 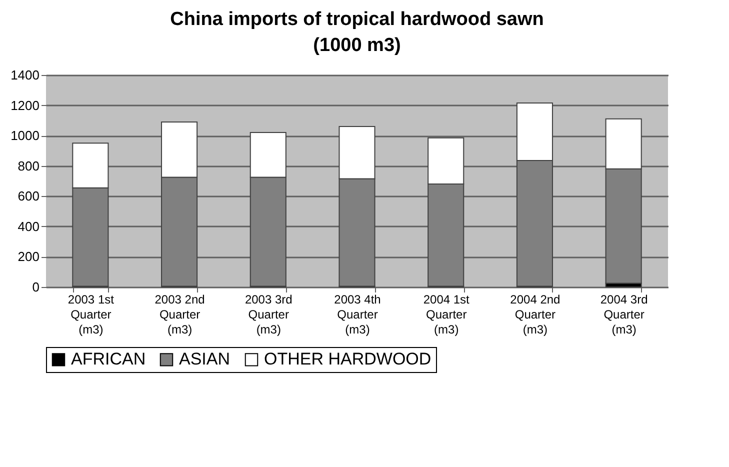 I want to click on chart-title: China imports of tropical hardwood sawn, so click(x=357, y=19).